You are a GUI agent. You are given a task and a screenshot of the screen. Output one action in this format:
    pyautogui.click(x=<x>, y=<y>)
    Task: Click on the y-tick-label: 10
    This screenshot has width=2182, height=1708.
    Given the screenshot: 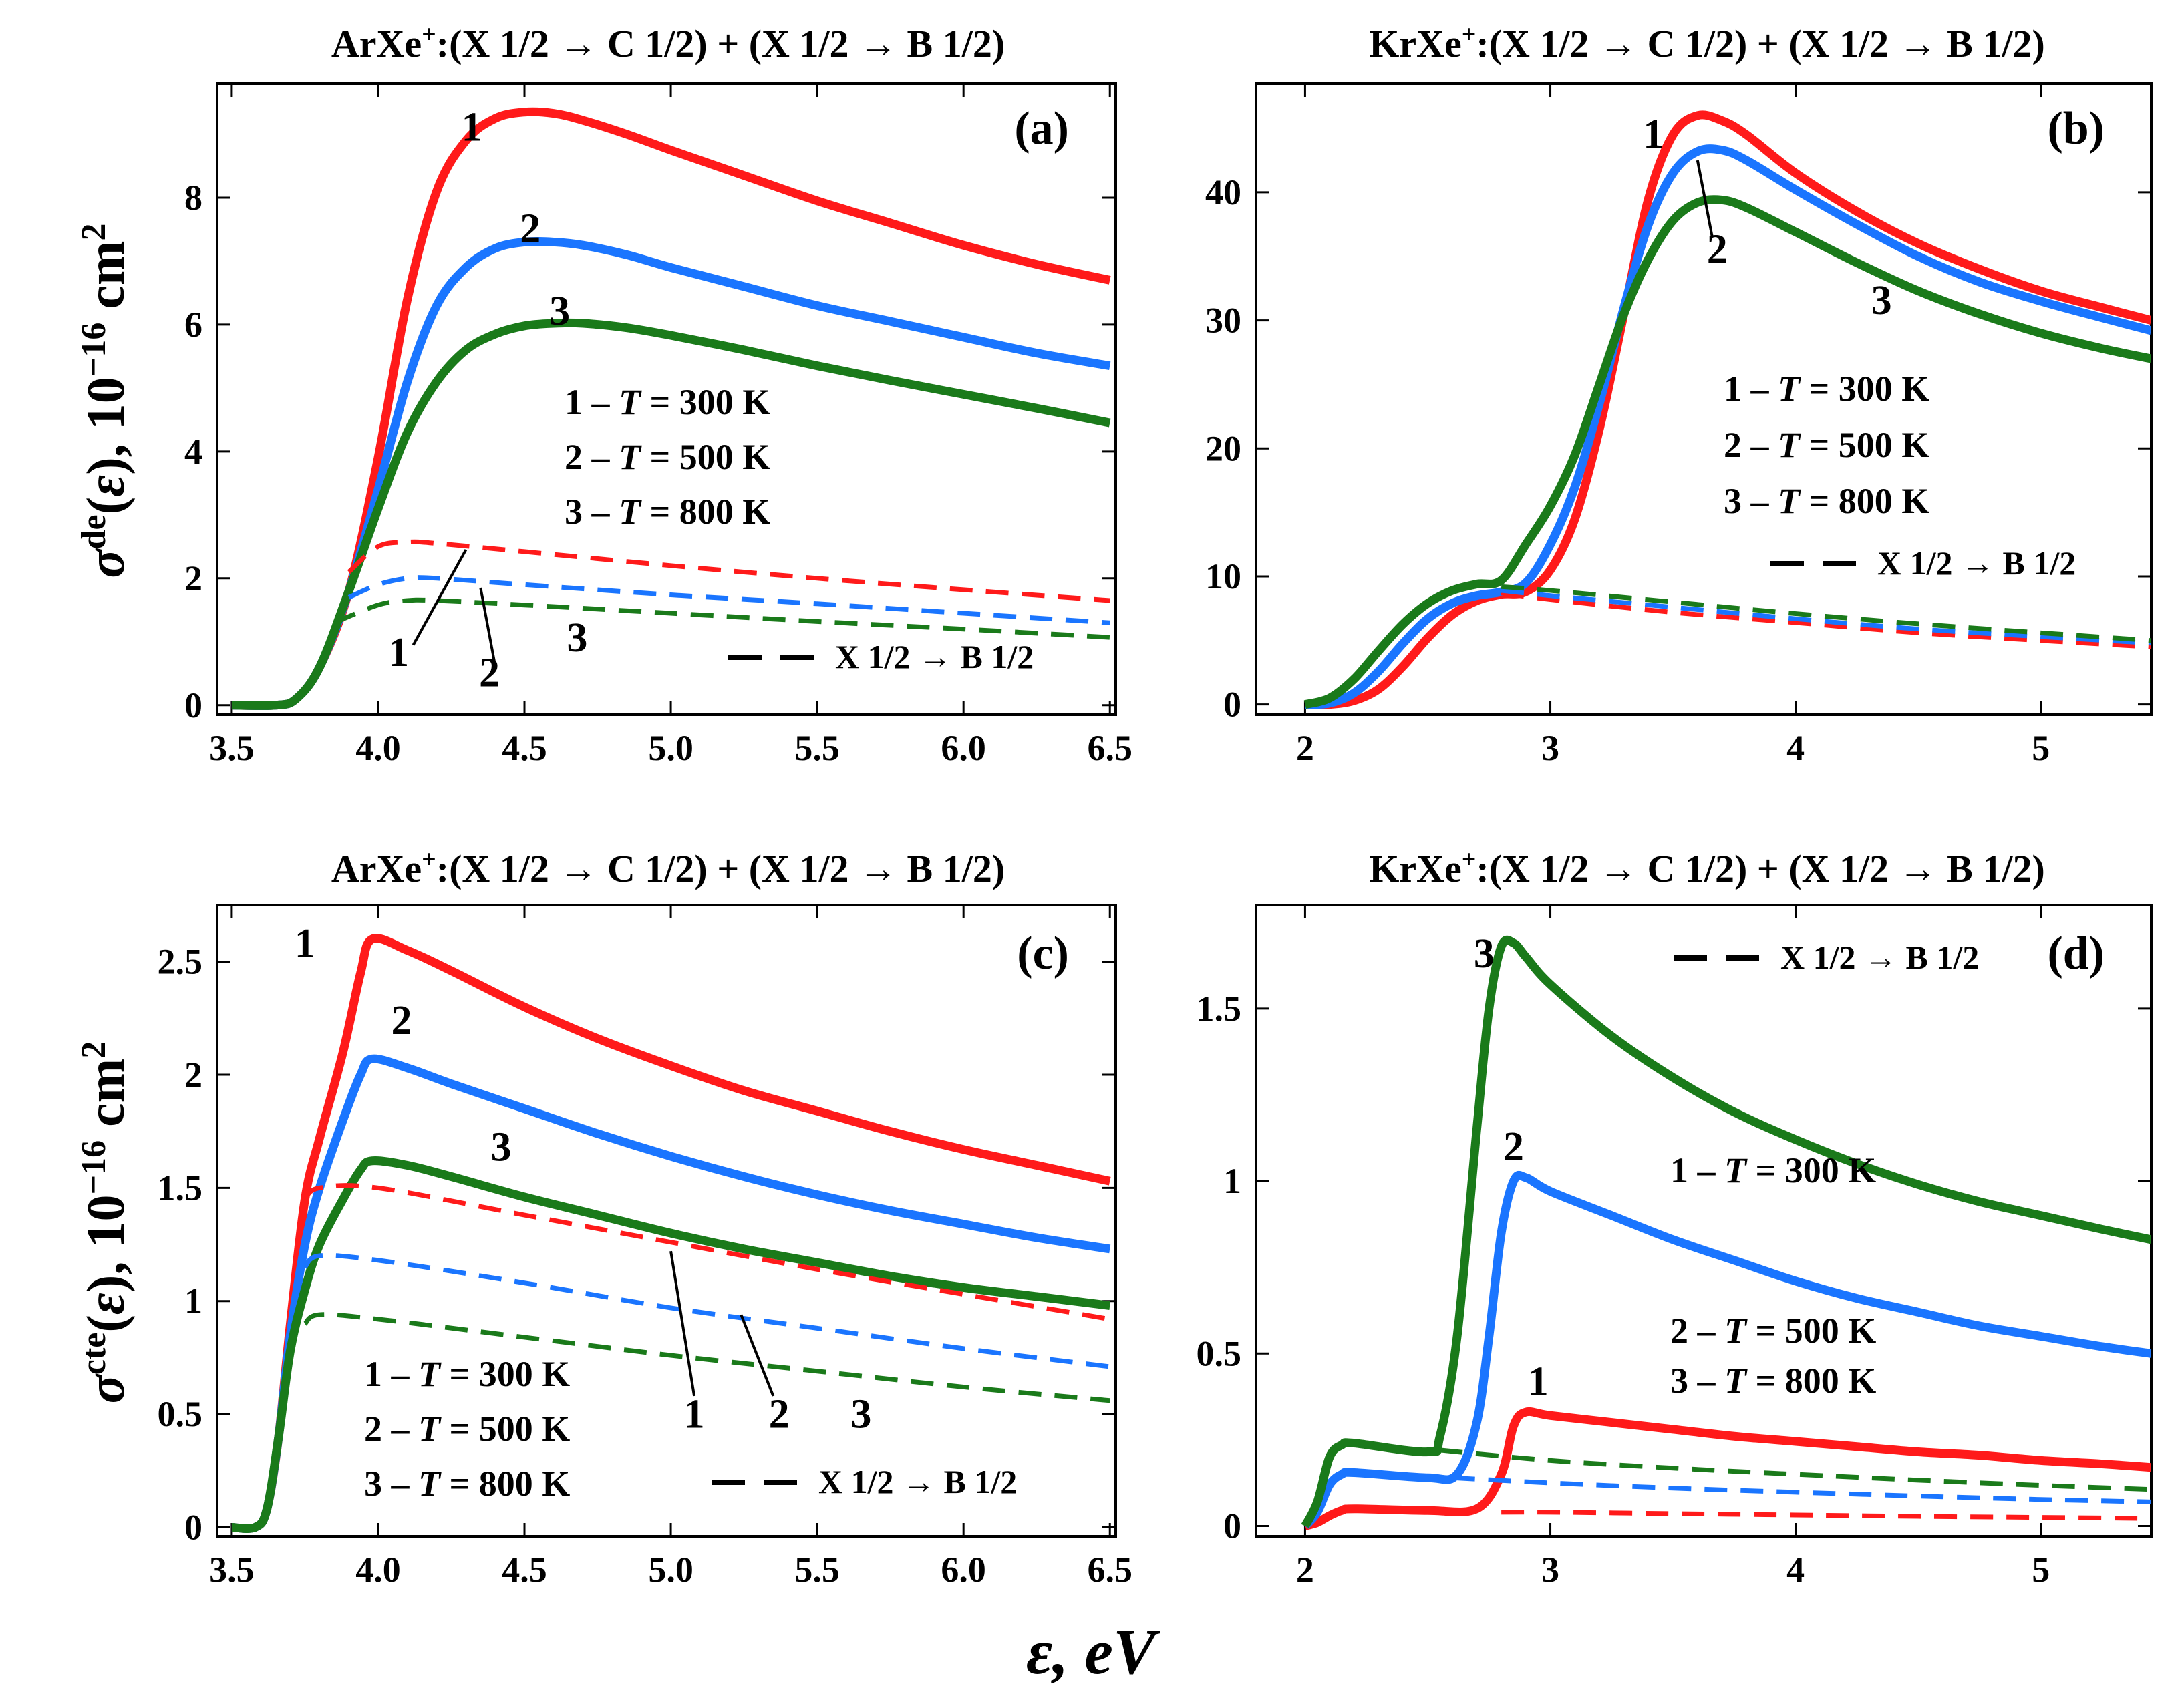 What is the action you would take?
    pyautogui.click(x=1223, y=576)
    